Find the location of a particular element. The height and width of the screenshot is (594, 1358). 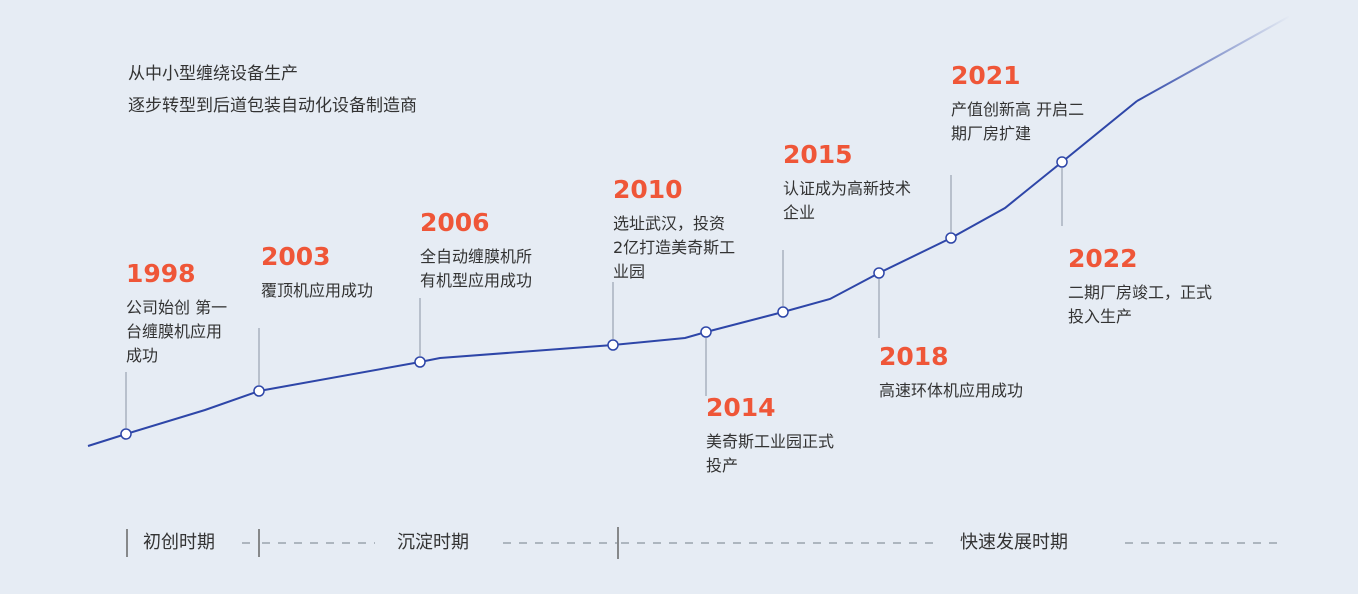

event-year: 2003 is located at coordinates (296, 256).